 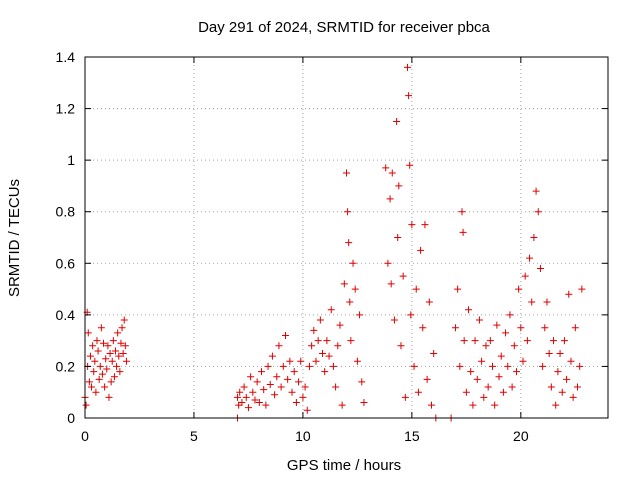 I want to click on y-axis-title: SRMTID / TECUs, so click(x=14, y=238).